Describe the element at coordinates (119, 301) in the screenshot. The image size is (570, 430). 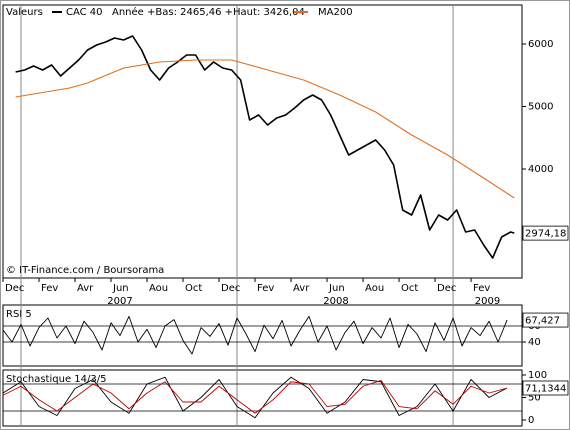
I see `year-label: 2007` at that location.